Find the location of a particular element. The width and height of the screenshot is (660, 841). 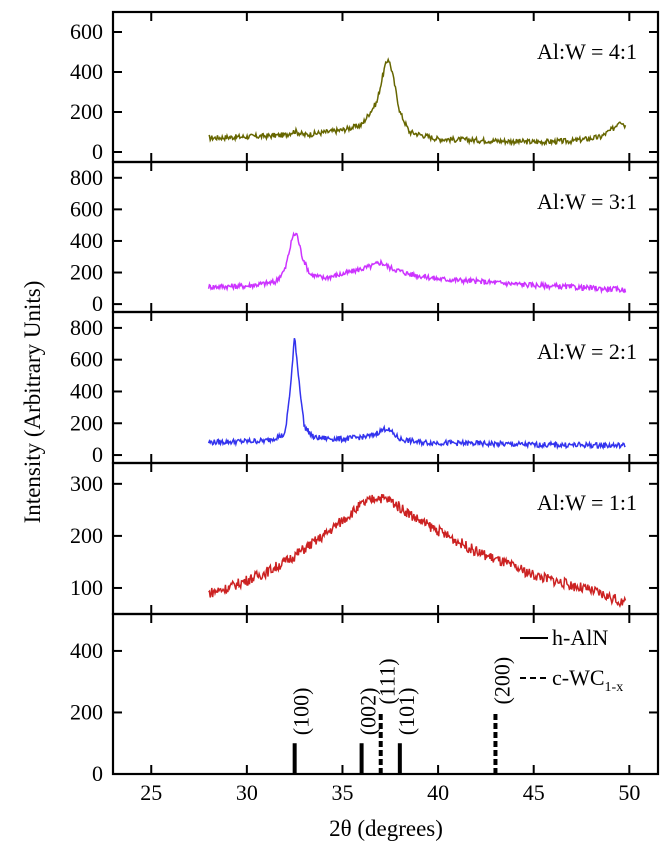

reference-label: (200) is located at coordinates (501, 681).